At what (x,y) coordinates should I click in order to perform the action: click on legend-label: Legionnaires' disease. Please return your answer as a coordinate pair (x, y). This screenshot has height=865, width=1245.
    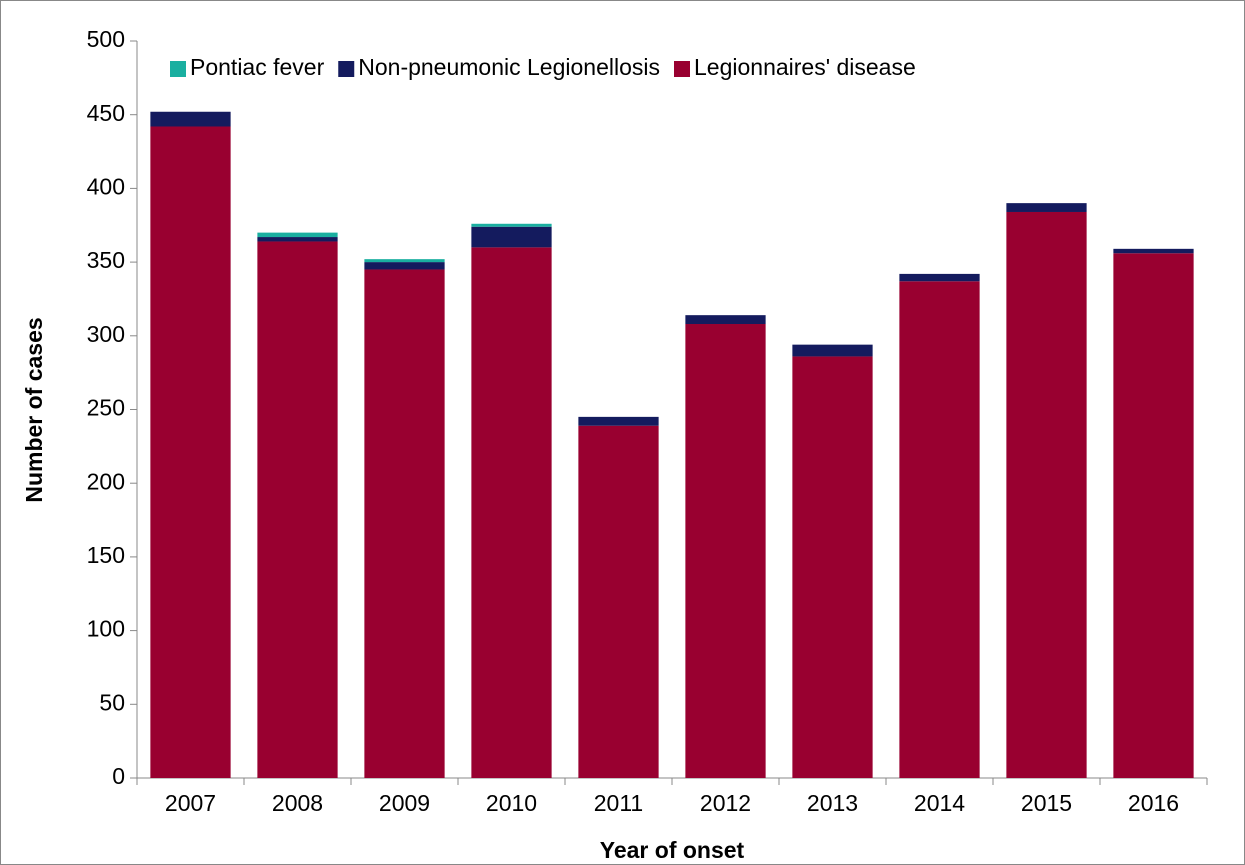
    Looking at the image, I should click on (805, 67).